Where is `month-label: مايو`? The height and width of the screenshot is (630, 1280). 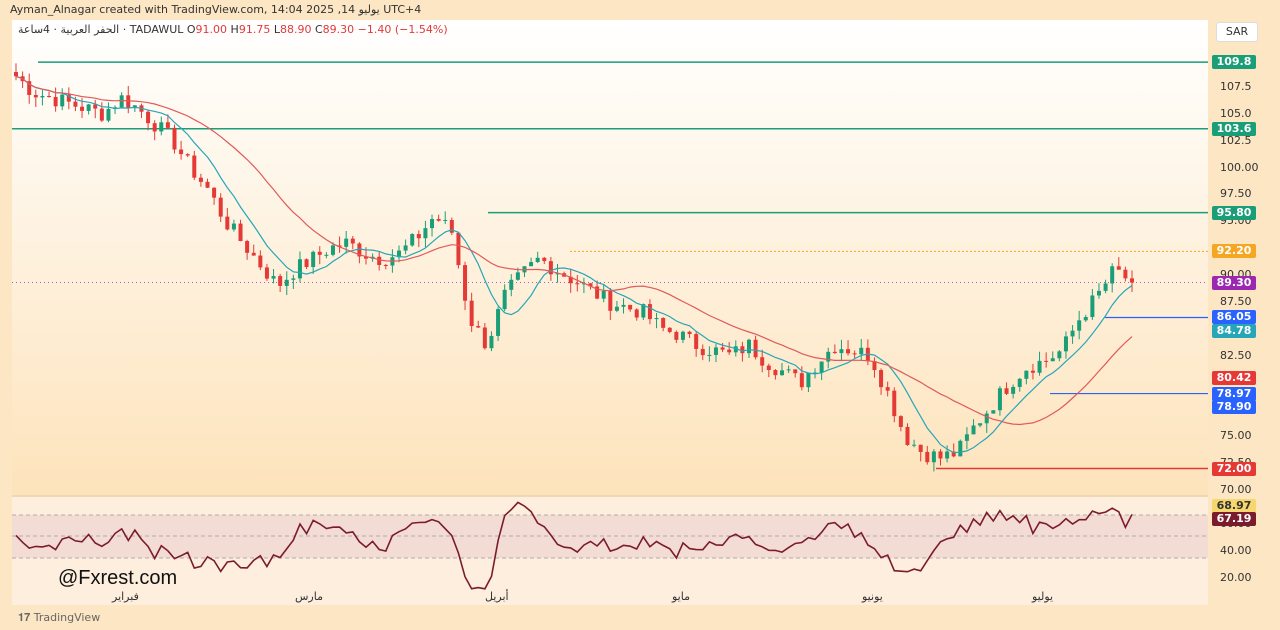
month-label: مايو is located at coordinates (681, 596).